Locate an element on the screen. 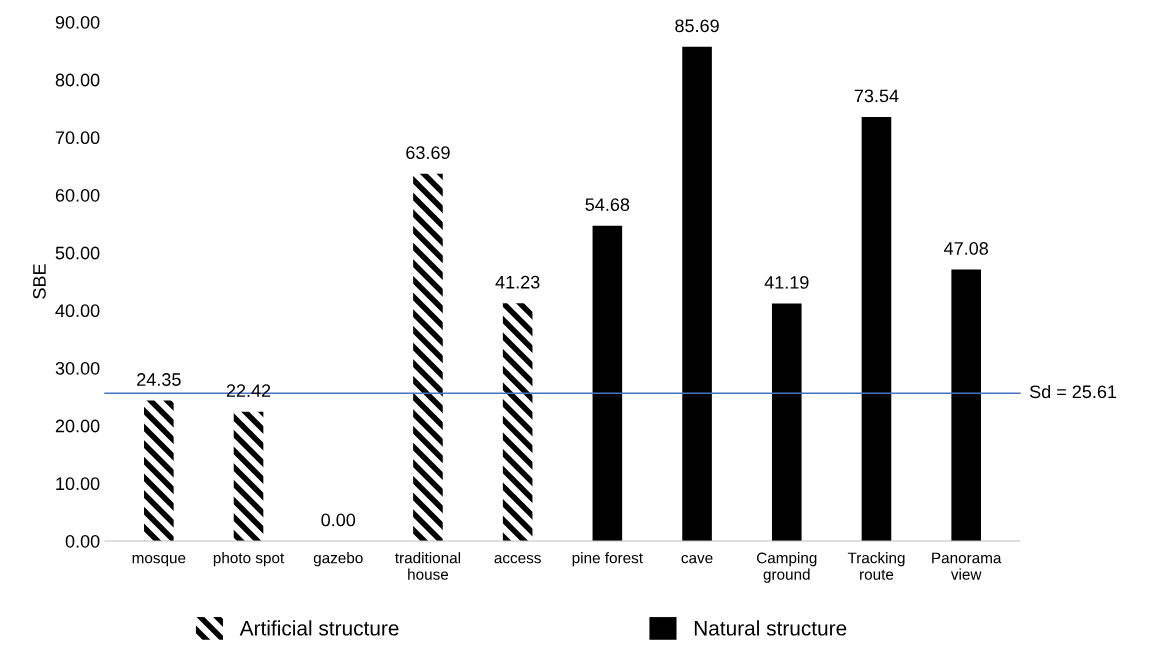 The width and height of the screenshot is (1159, 652). y-tick-label: 80.00 is located at coordinates (77, 80).